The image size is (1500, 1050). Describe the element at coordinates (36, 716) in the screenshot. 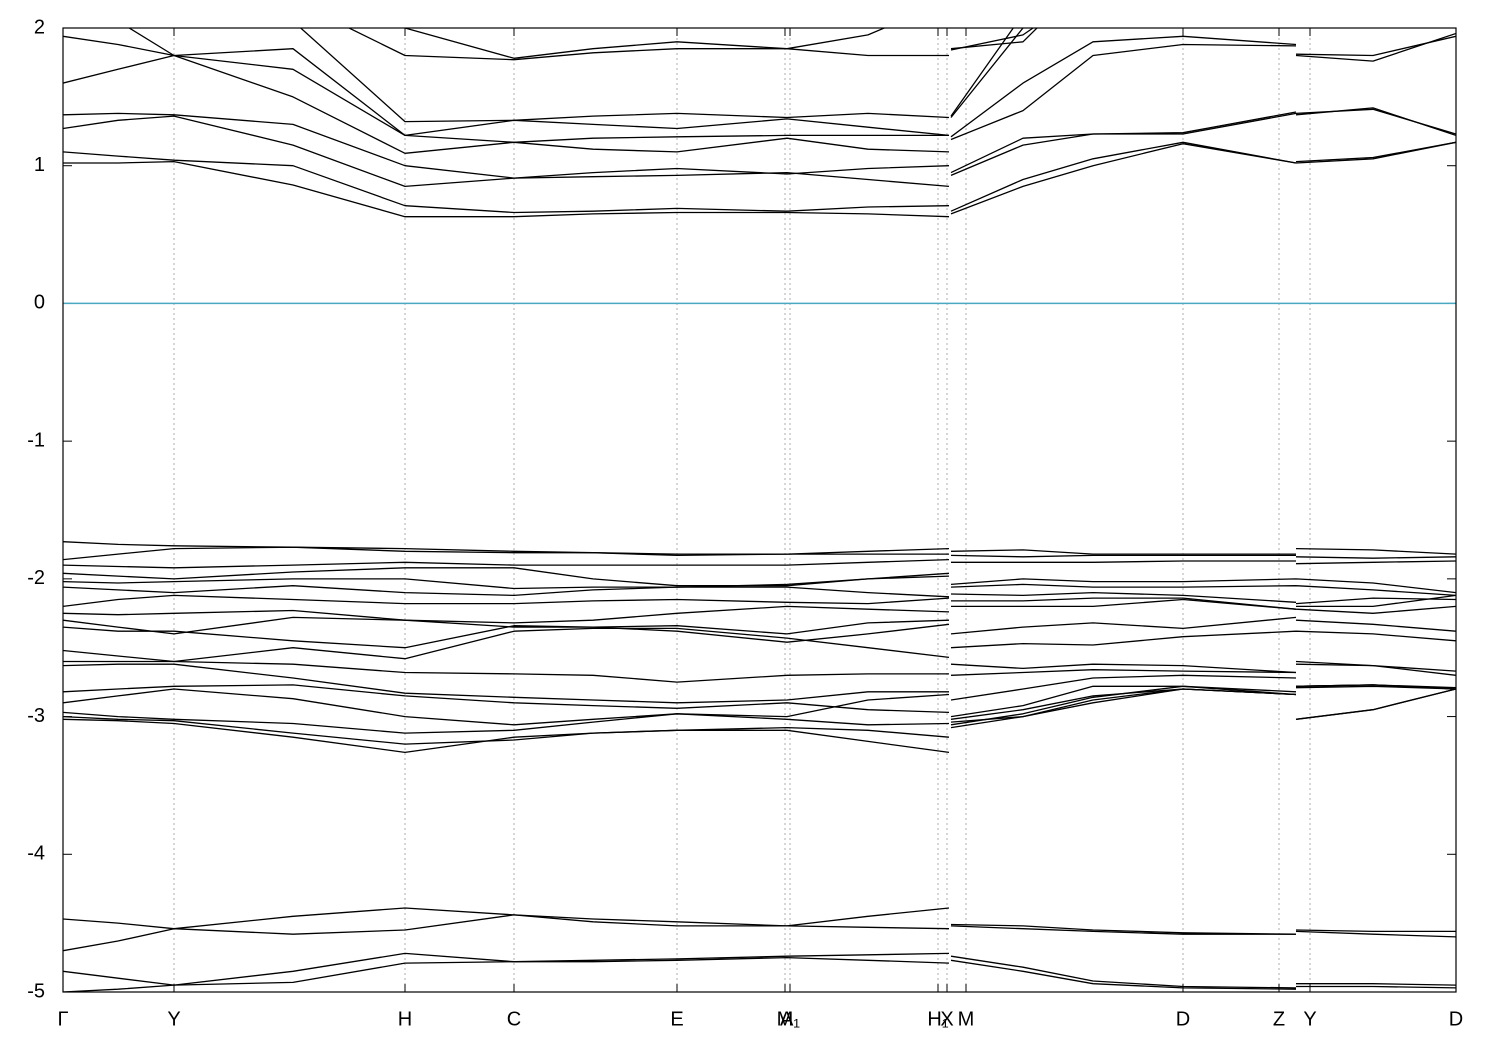

I see `y-tick-label: -3` at that location.